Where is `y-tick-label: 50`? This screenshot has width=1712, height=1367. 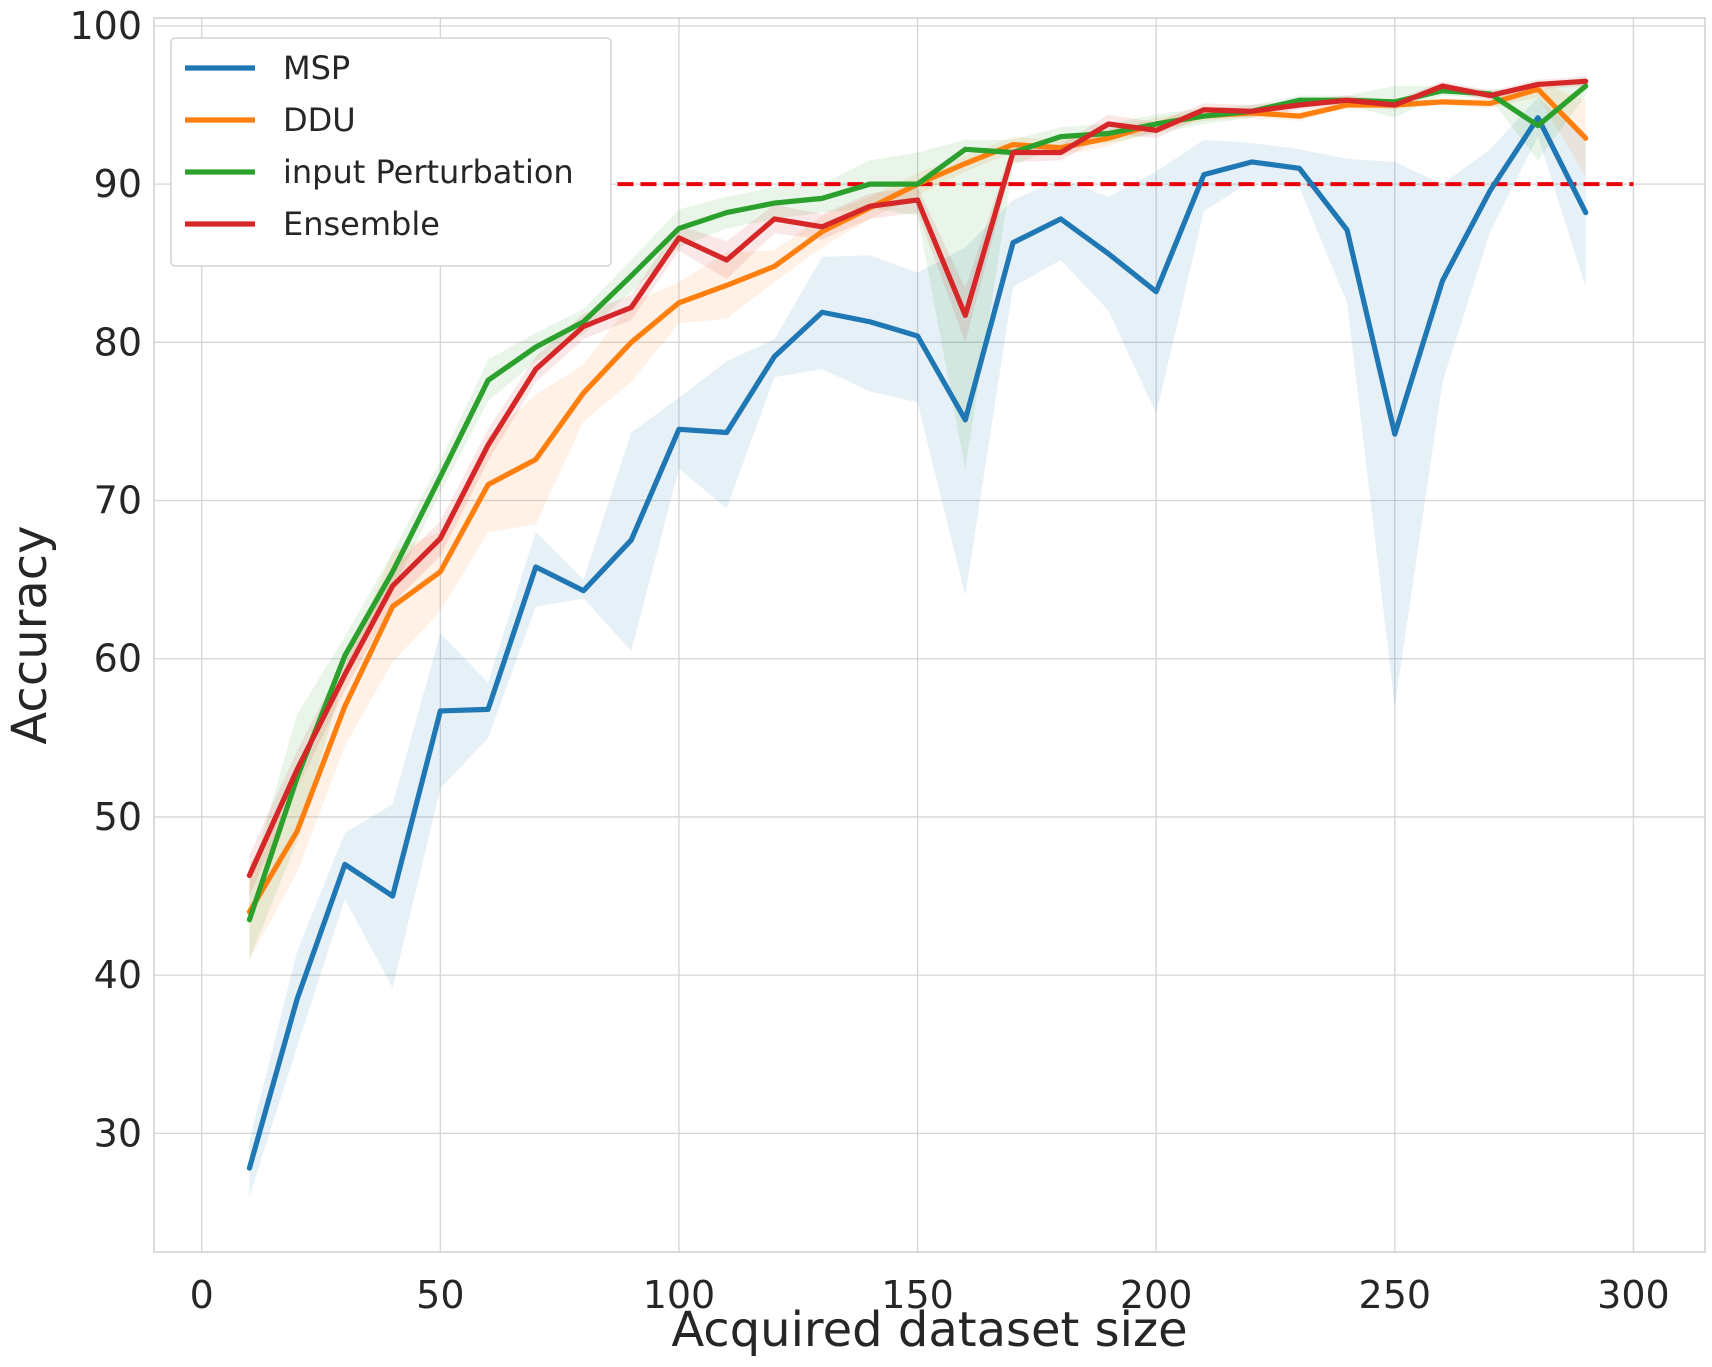
y-tick-label: 50 is located at coordinates (118, 817).